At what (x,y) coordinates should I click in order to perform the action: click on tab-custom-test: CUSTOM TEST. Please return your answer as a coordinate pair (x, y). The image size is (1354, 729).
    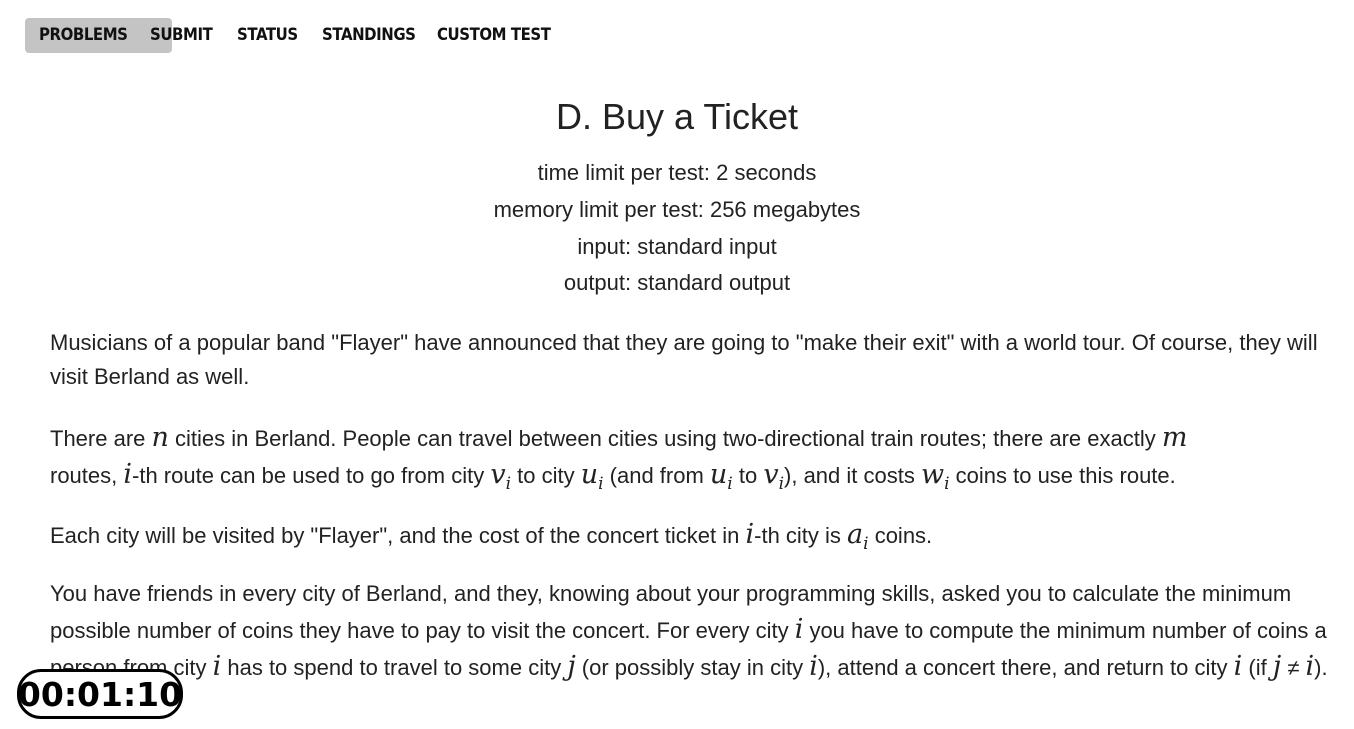
    Looking at the image, I should click on (494, 35).